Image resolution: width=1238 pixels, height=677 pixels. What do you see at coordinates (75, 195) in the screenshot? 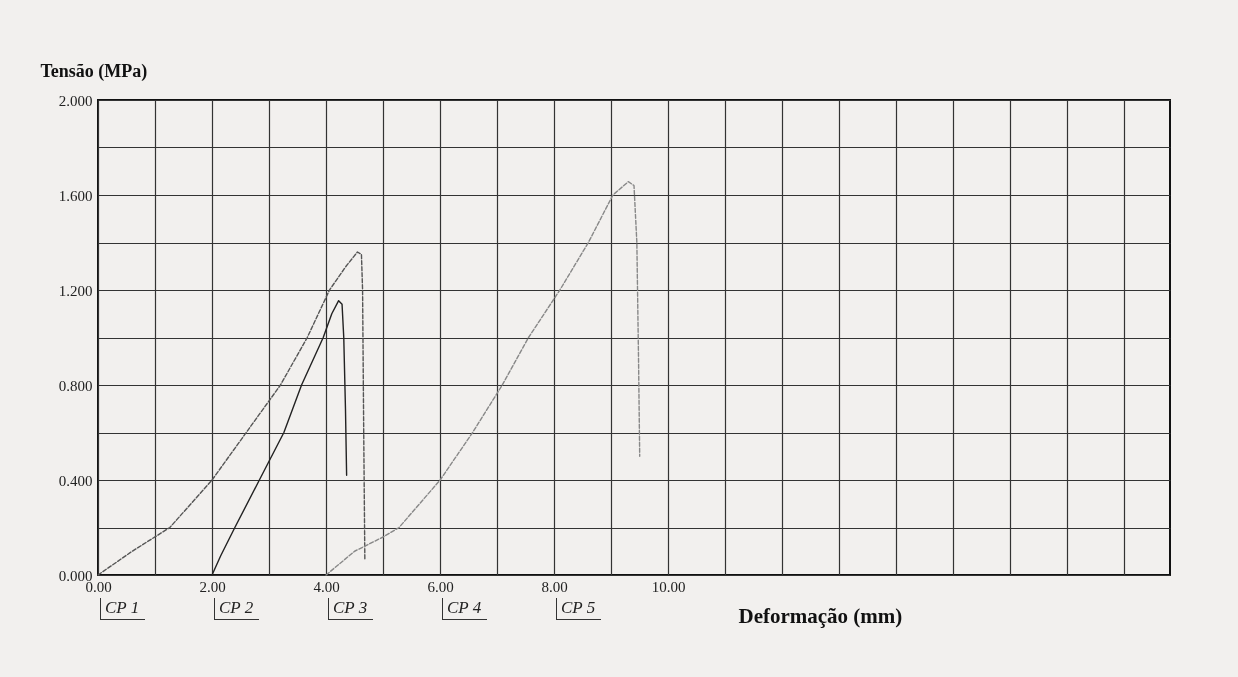
I see `y-tick-label: 1.600` at bounding box center [75, 195].